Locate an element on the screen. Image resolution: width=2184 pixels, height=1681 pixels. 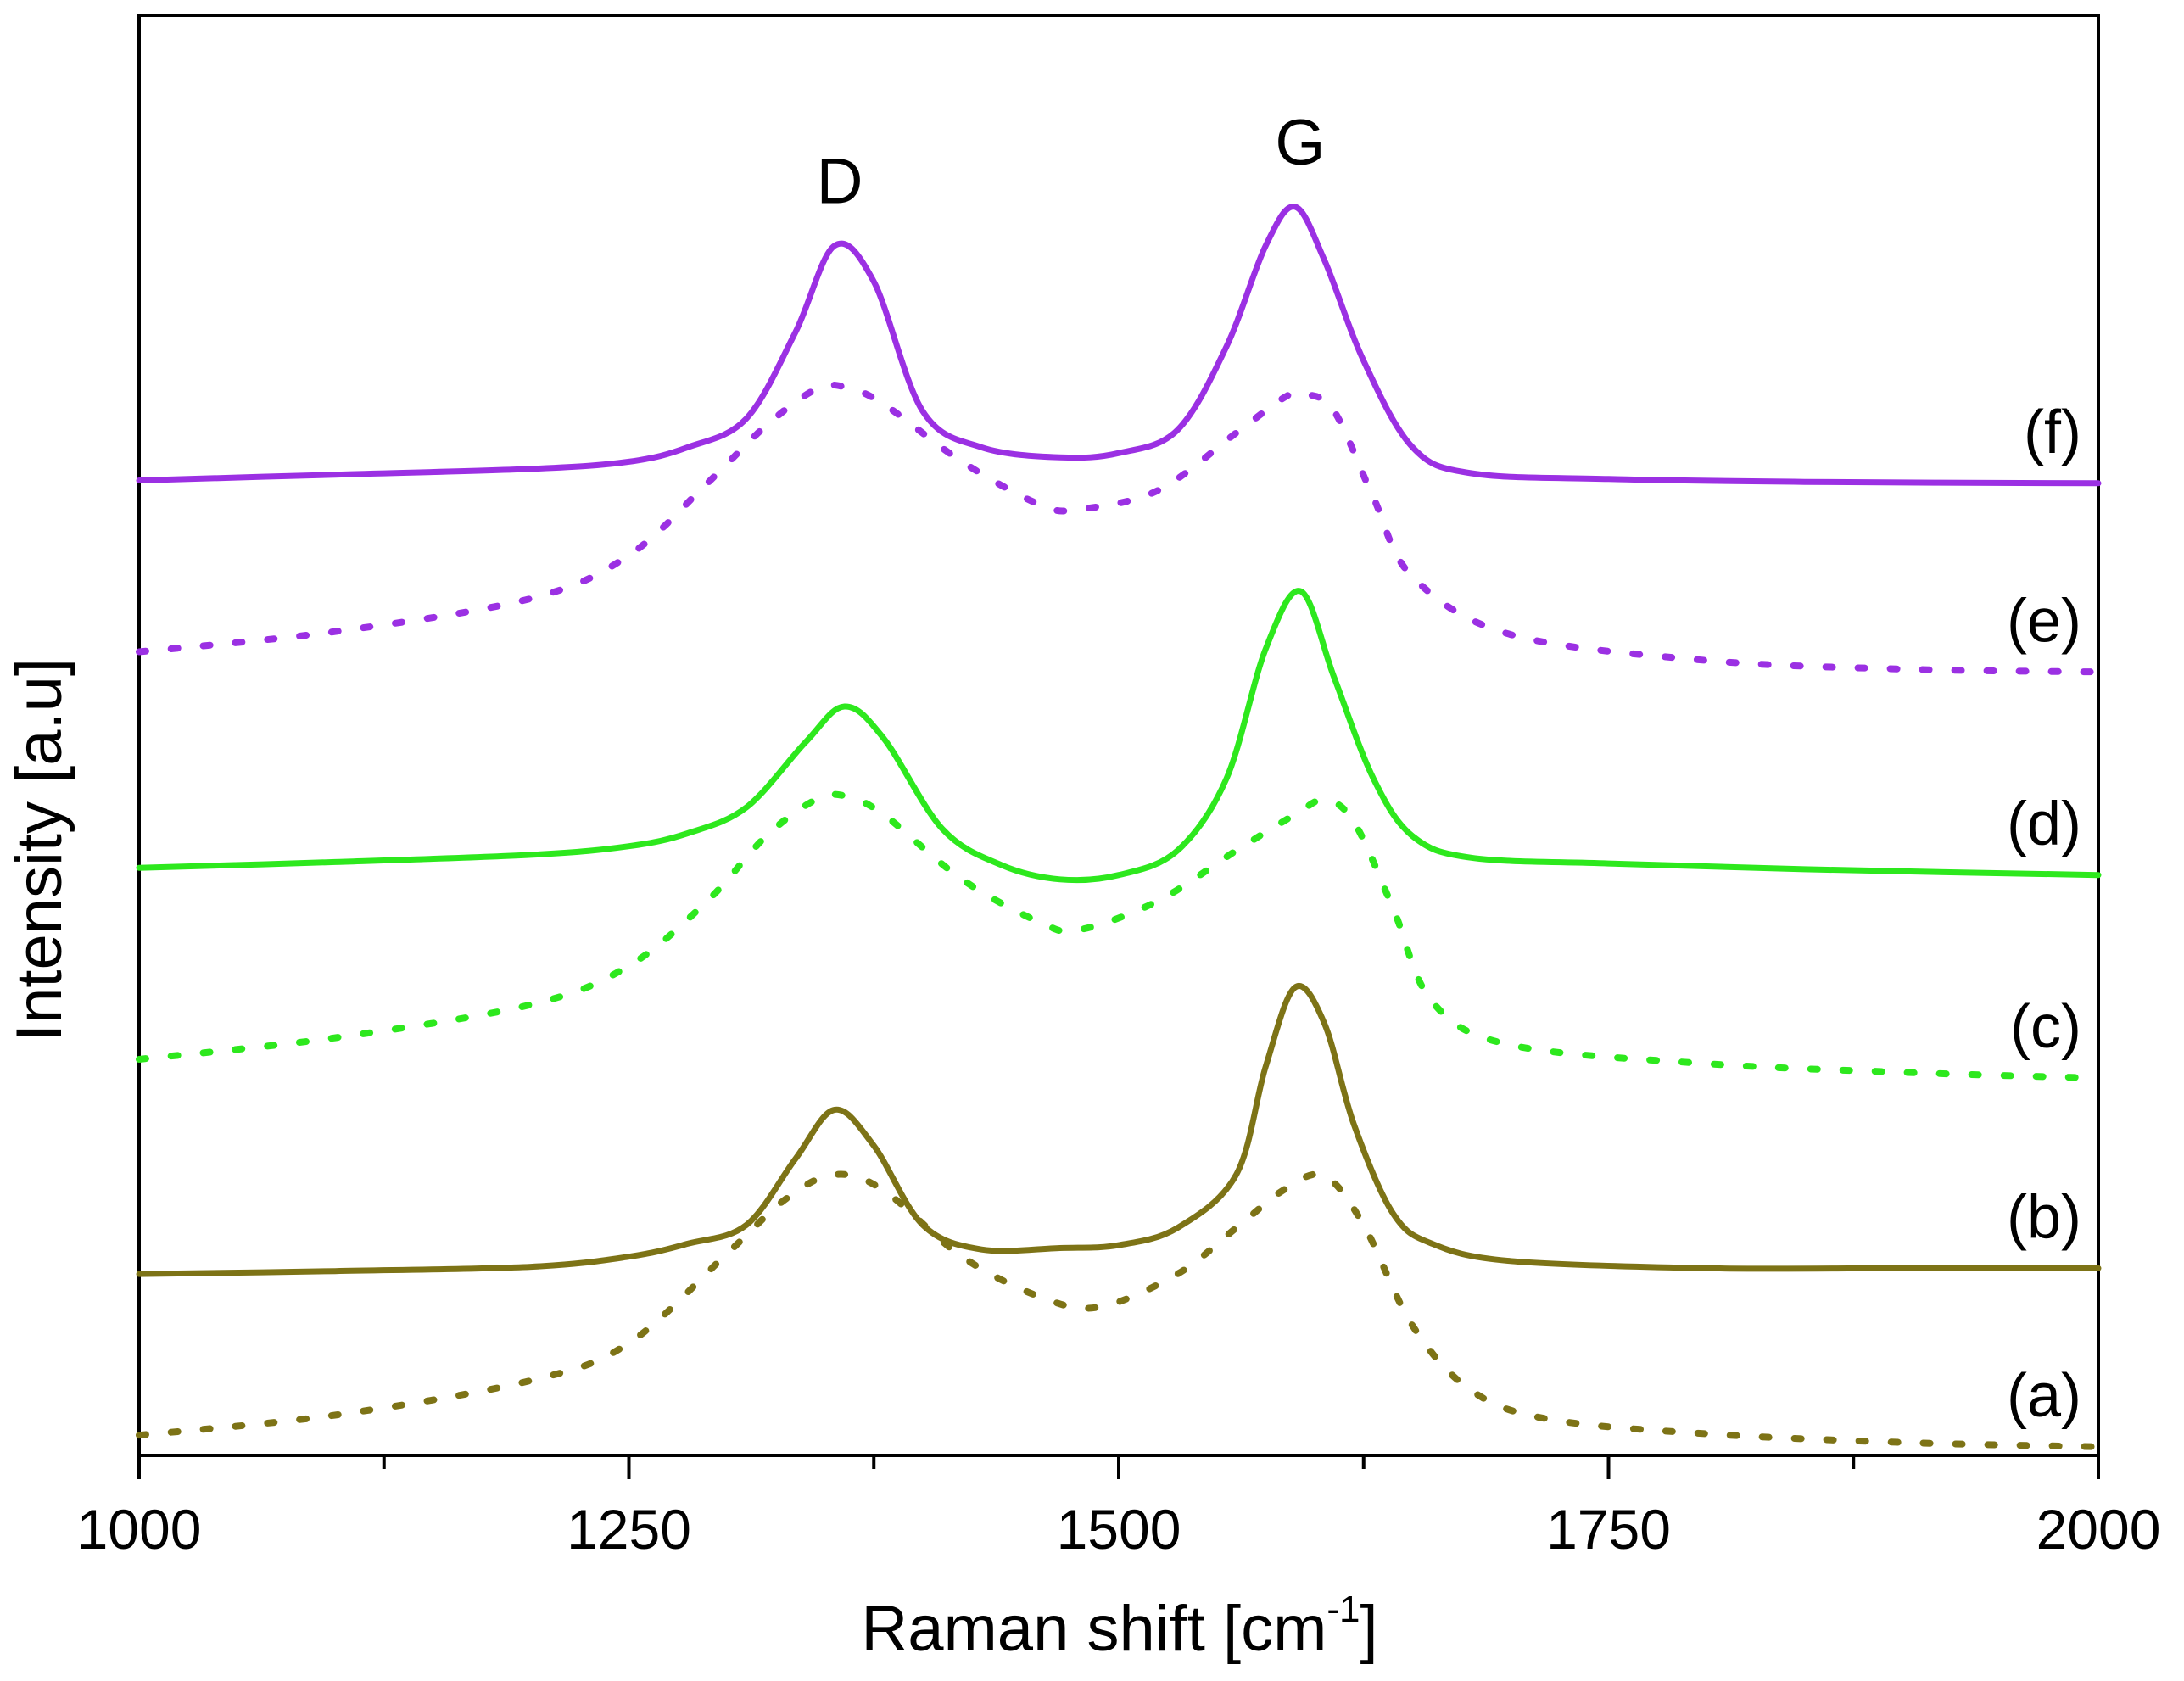
x-axis-title-main: Raman shift [cm is located at coordinates (1094, 1629).